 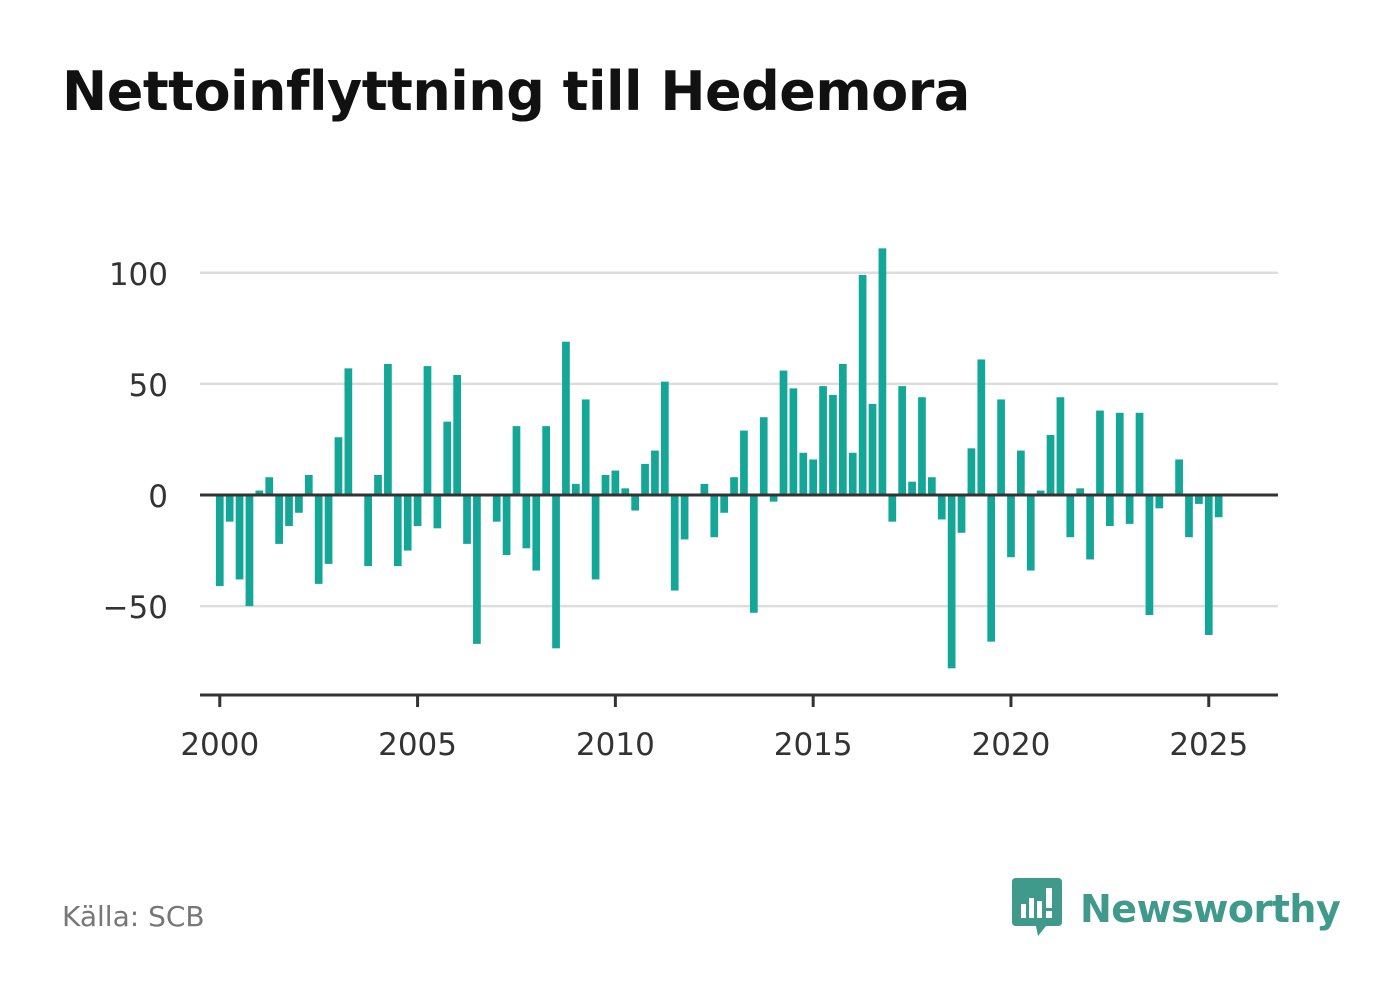 What do you see at coordinates (813, 745) in the screenshot?
I see `x-tick-label: 2015` at bounding box center [813, 745].